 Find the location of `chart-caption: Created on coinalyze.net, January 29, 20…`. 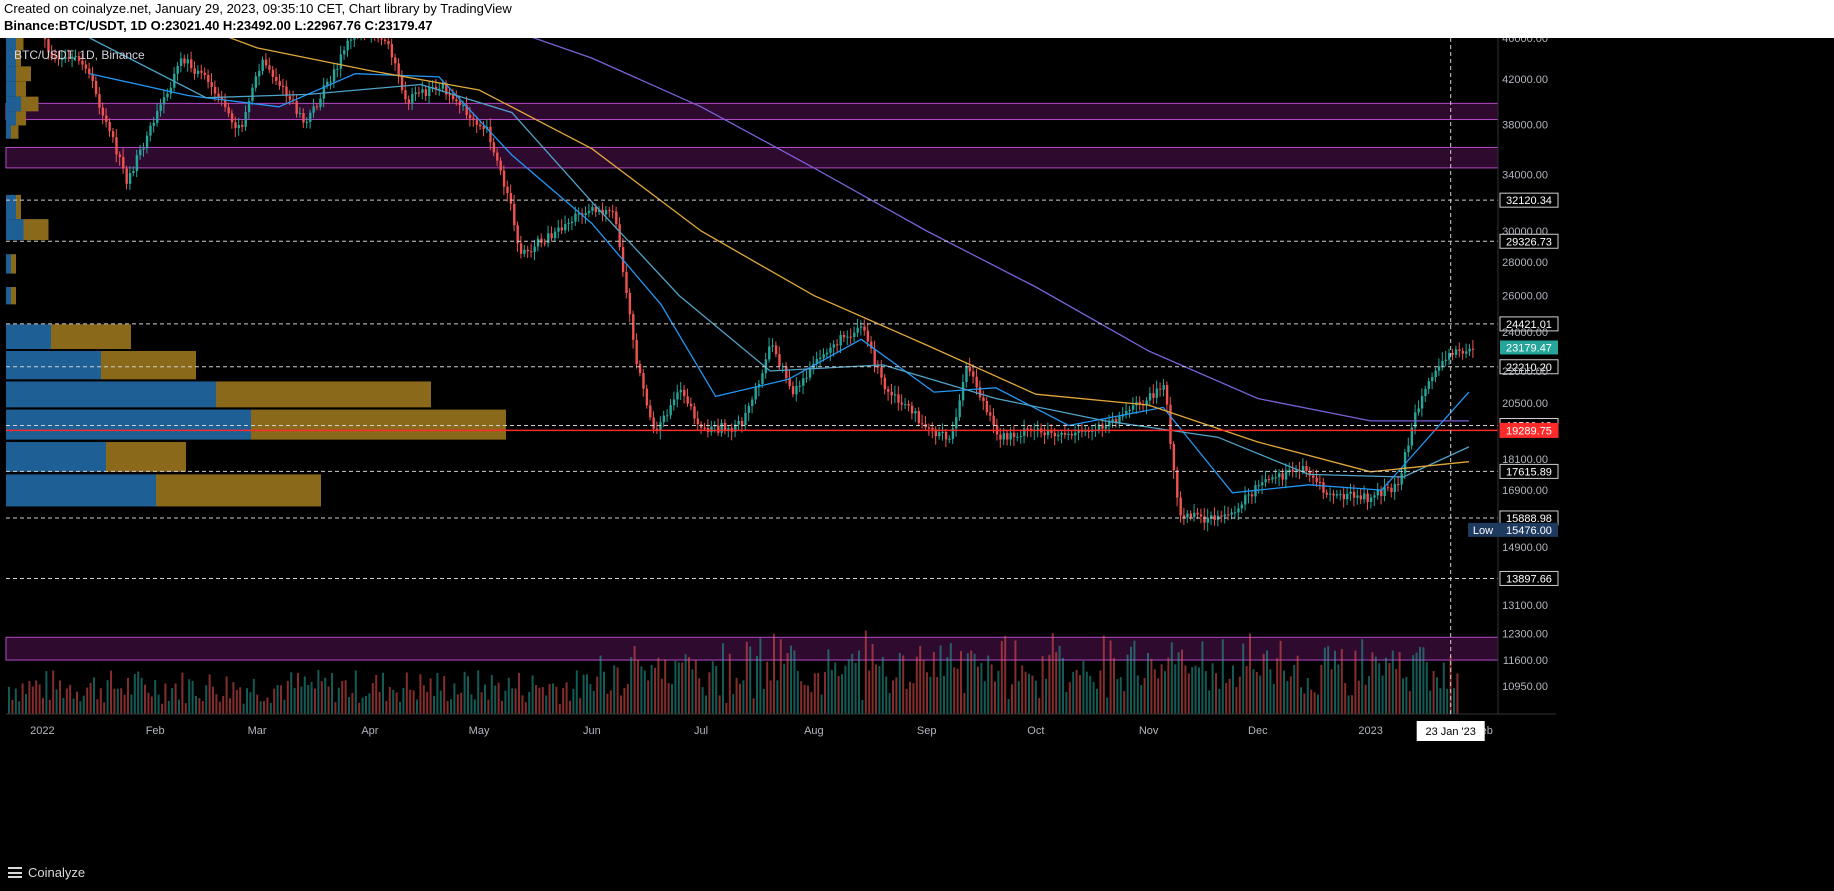

chart-caption: Created on coinalyze.net, January 29, 20… is located at coordinates (258, 19).